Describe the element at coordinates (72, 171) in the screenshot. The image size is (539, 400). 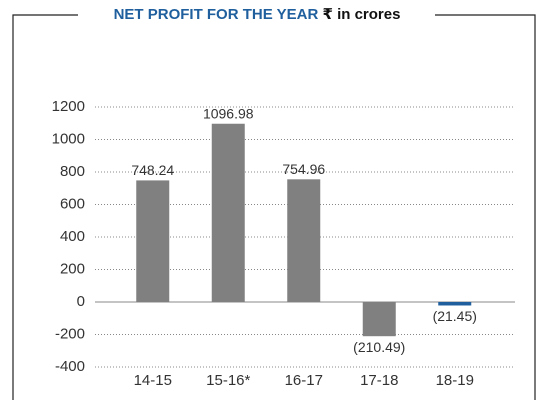
I see `y-tick-label: 800` at that location.